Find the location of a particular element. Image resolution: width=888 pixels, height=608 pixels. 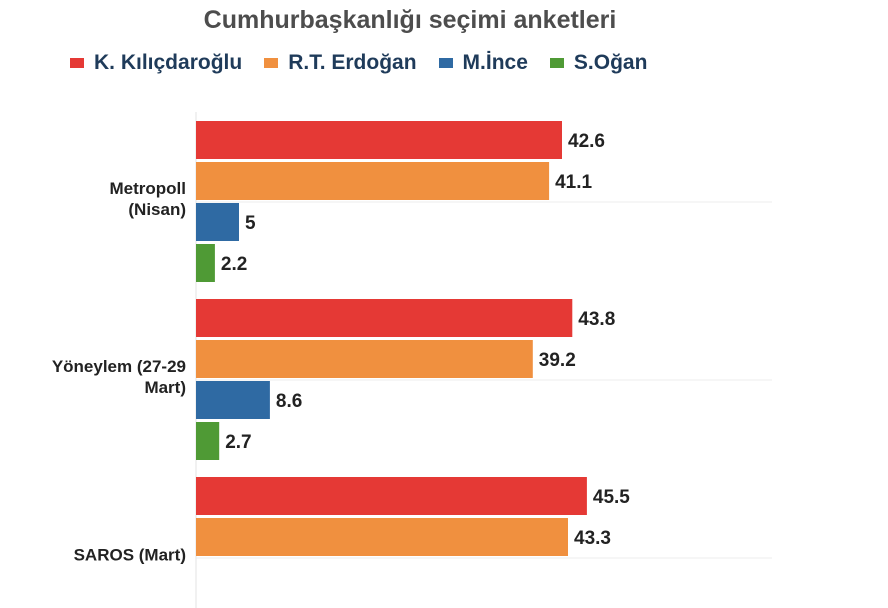

value-label-yoneylem-kilicdaroglu: 43.8 is located at coordinates (596, 319).